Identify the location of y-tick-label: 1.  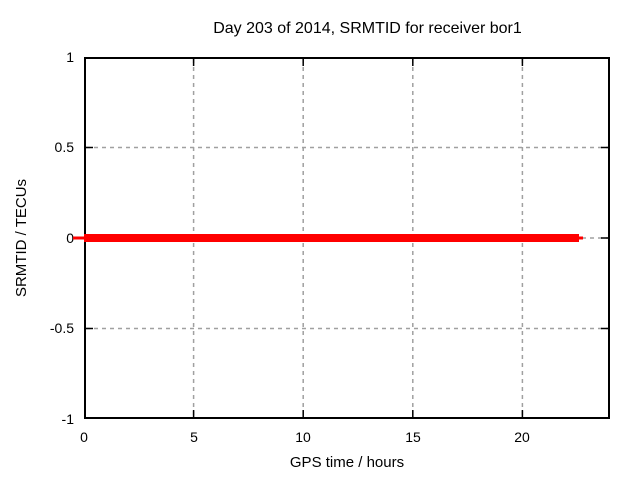
(70, 57).